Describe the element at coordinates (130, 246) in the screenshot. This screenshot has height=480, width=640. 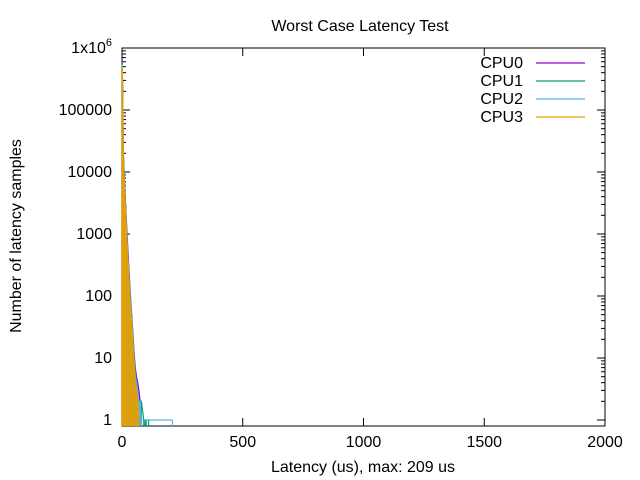
I see `series-cpu3` at that location.